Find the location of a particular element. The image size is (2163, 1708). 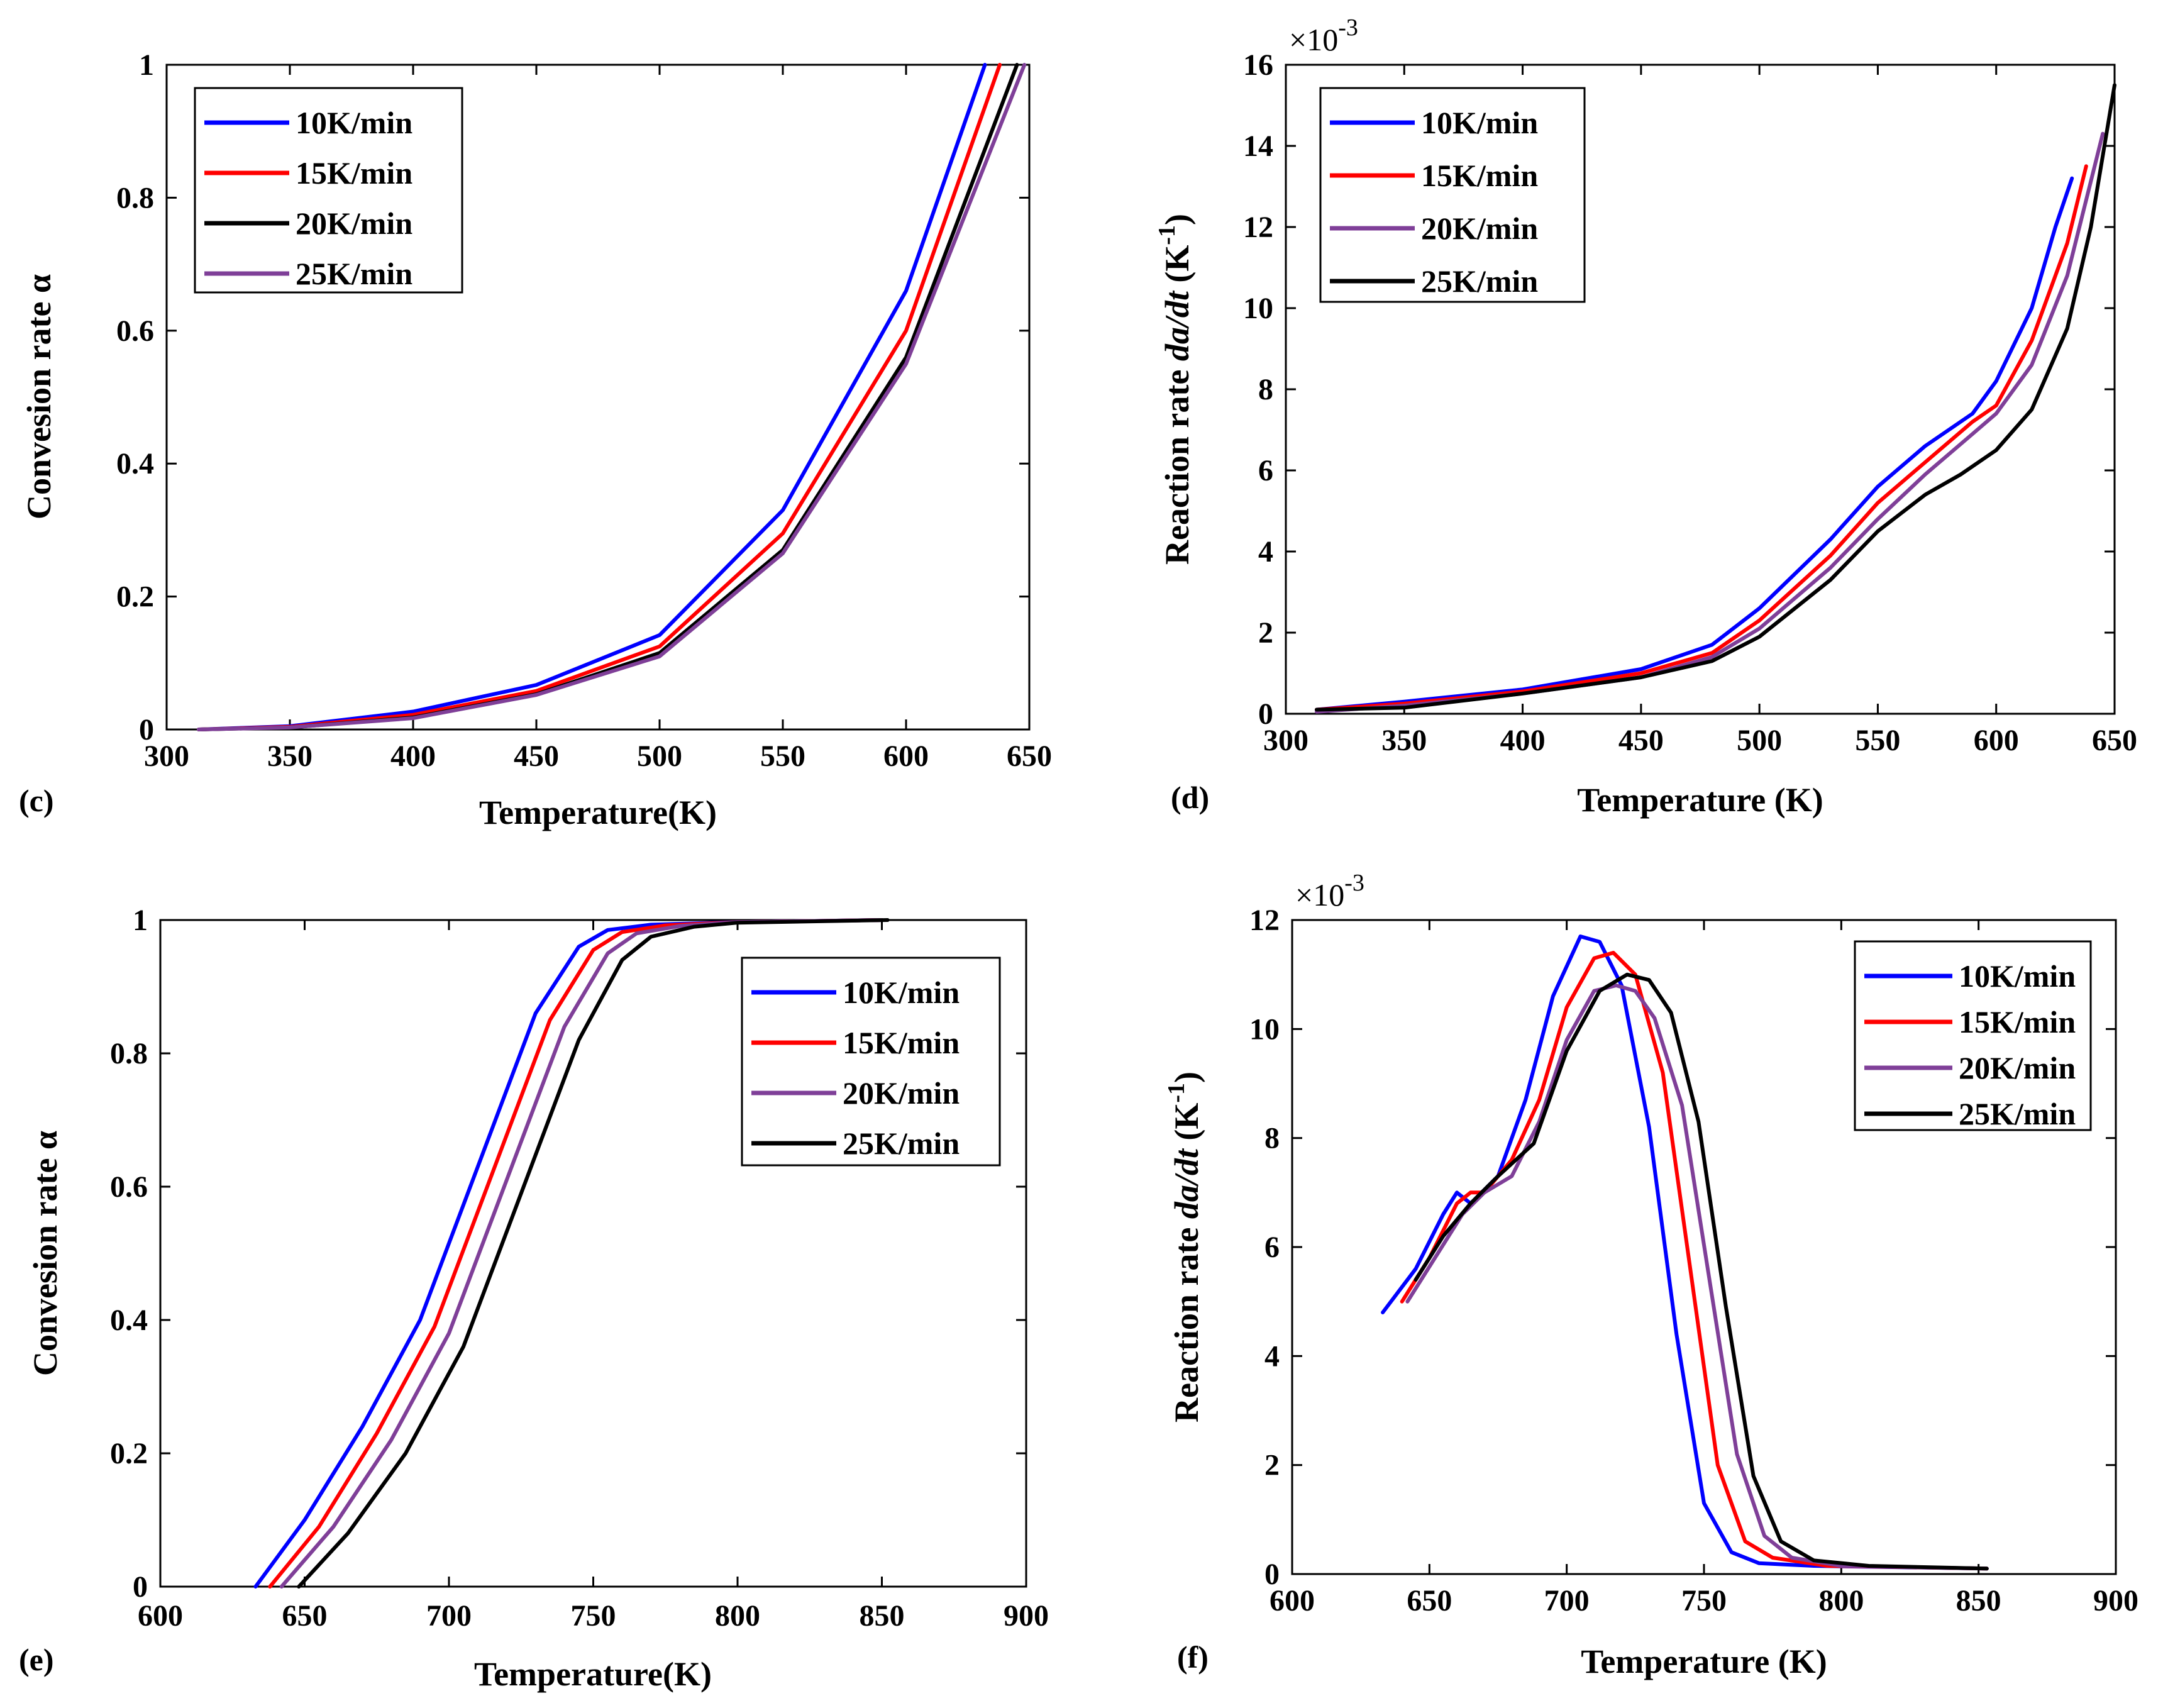

y-tick-label: 4 is located at coordinates (1266, 551).